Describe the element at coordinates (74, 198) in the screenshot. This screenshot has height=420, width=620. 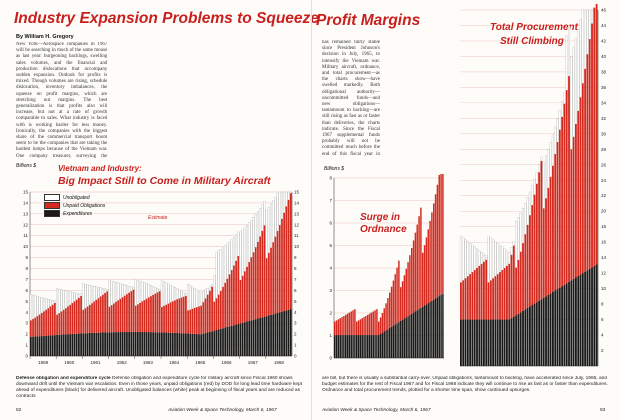
I see `legend-unobligated: Unobligated` at that location.